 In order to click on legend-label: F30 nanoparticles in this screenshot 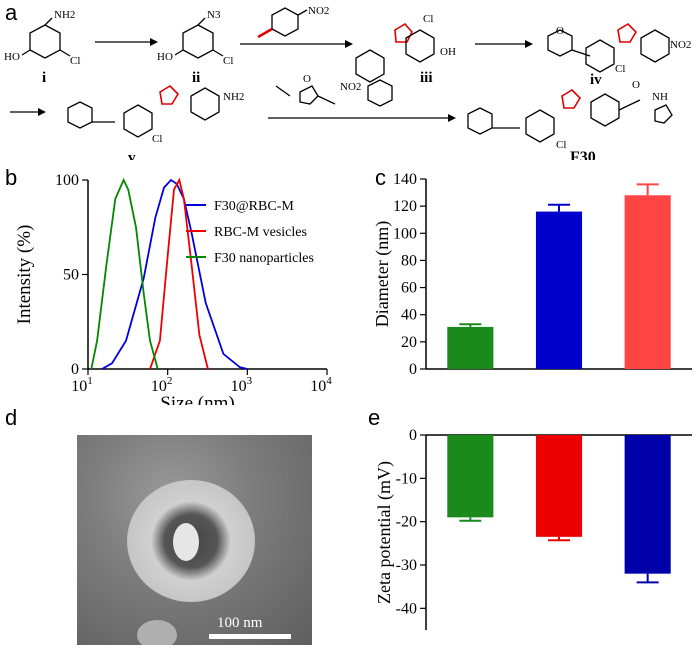, I will do `click(264, 258)`.